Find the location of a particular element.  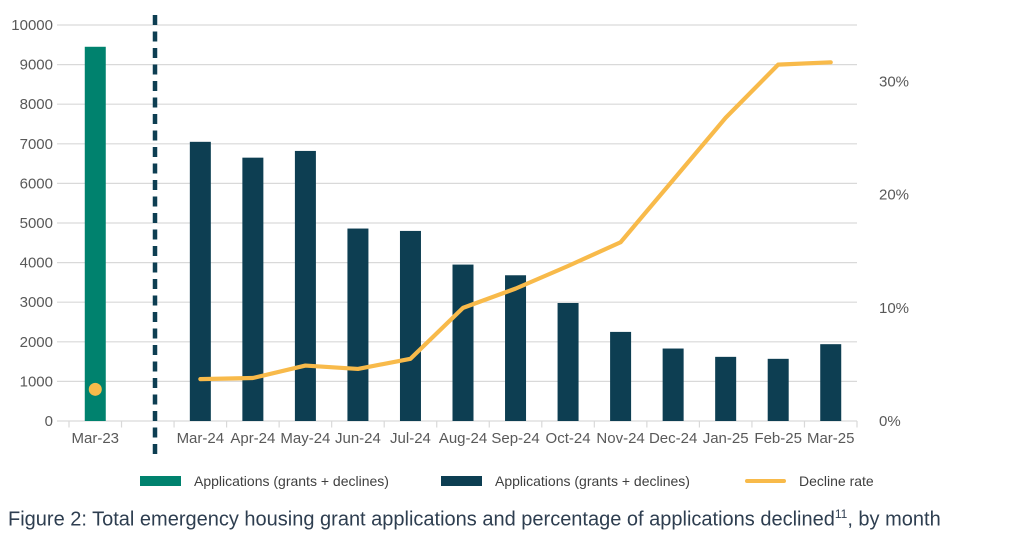

legend-label: Decline rate is located at coordinates (836, 481).